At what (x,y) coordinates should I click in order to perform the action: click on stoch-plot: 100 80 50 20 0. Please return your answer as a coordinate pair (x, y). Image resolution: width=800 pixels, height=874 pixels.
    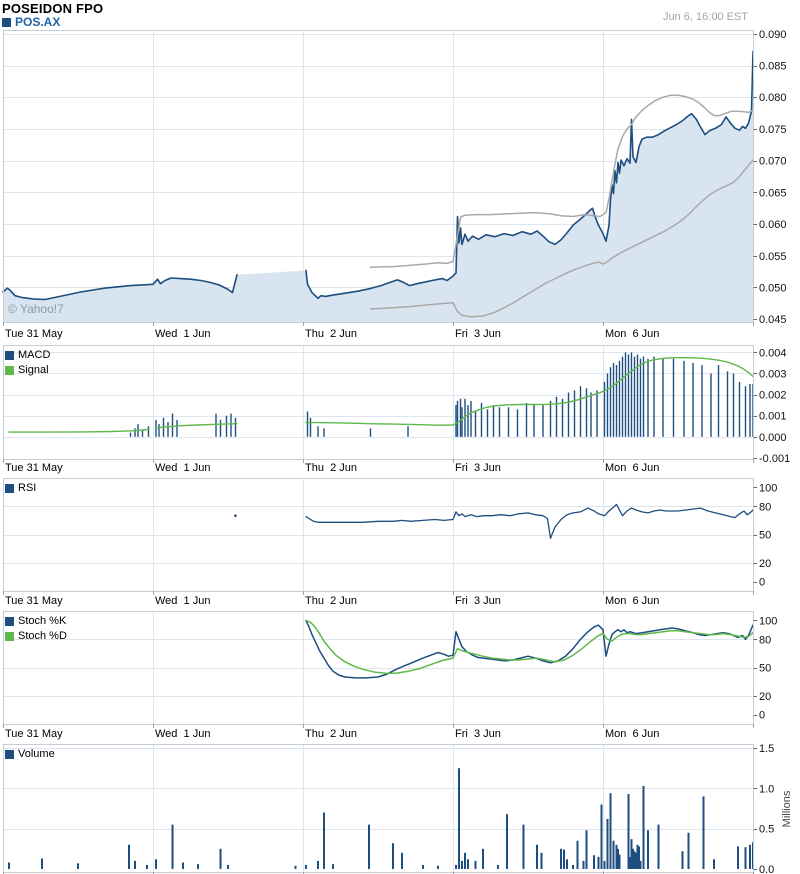
    Looking at the image, I should click on (390, 669).